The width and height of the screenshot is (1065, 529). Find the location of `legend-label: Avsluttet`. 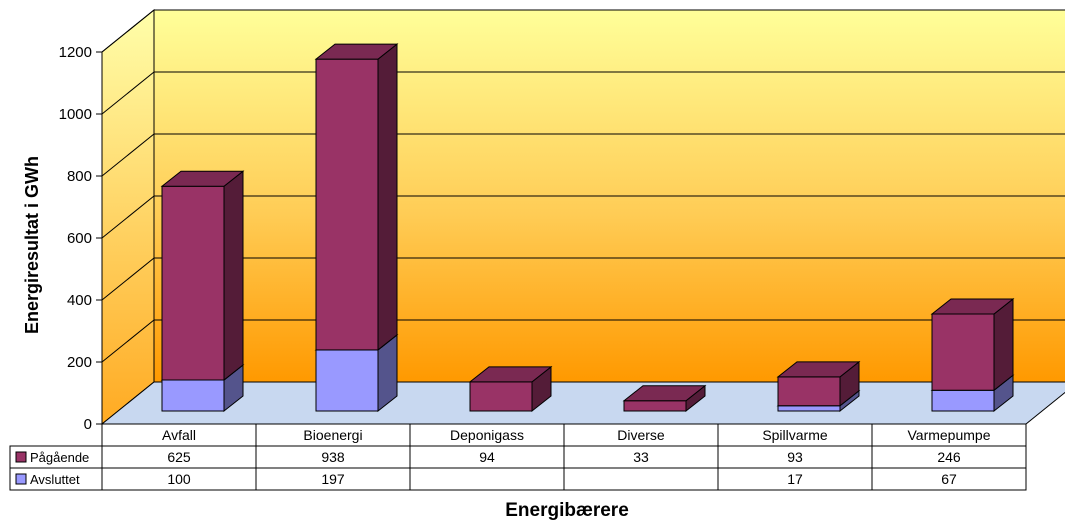

legend-label: Avsluttet is located at coordinates (55, 479).